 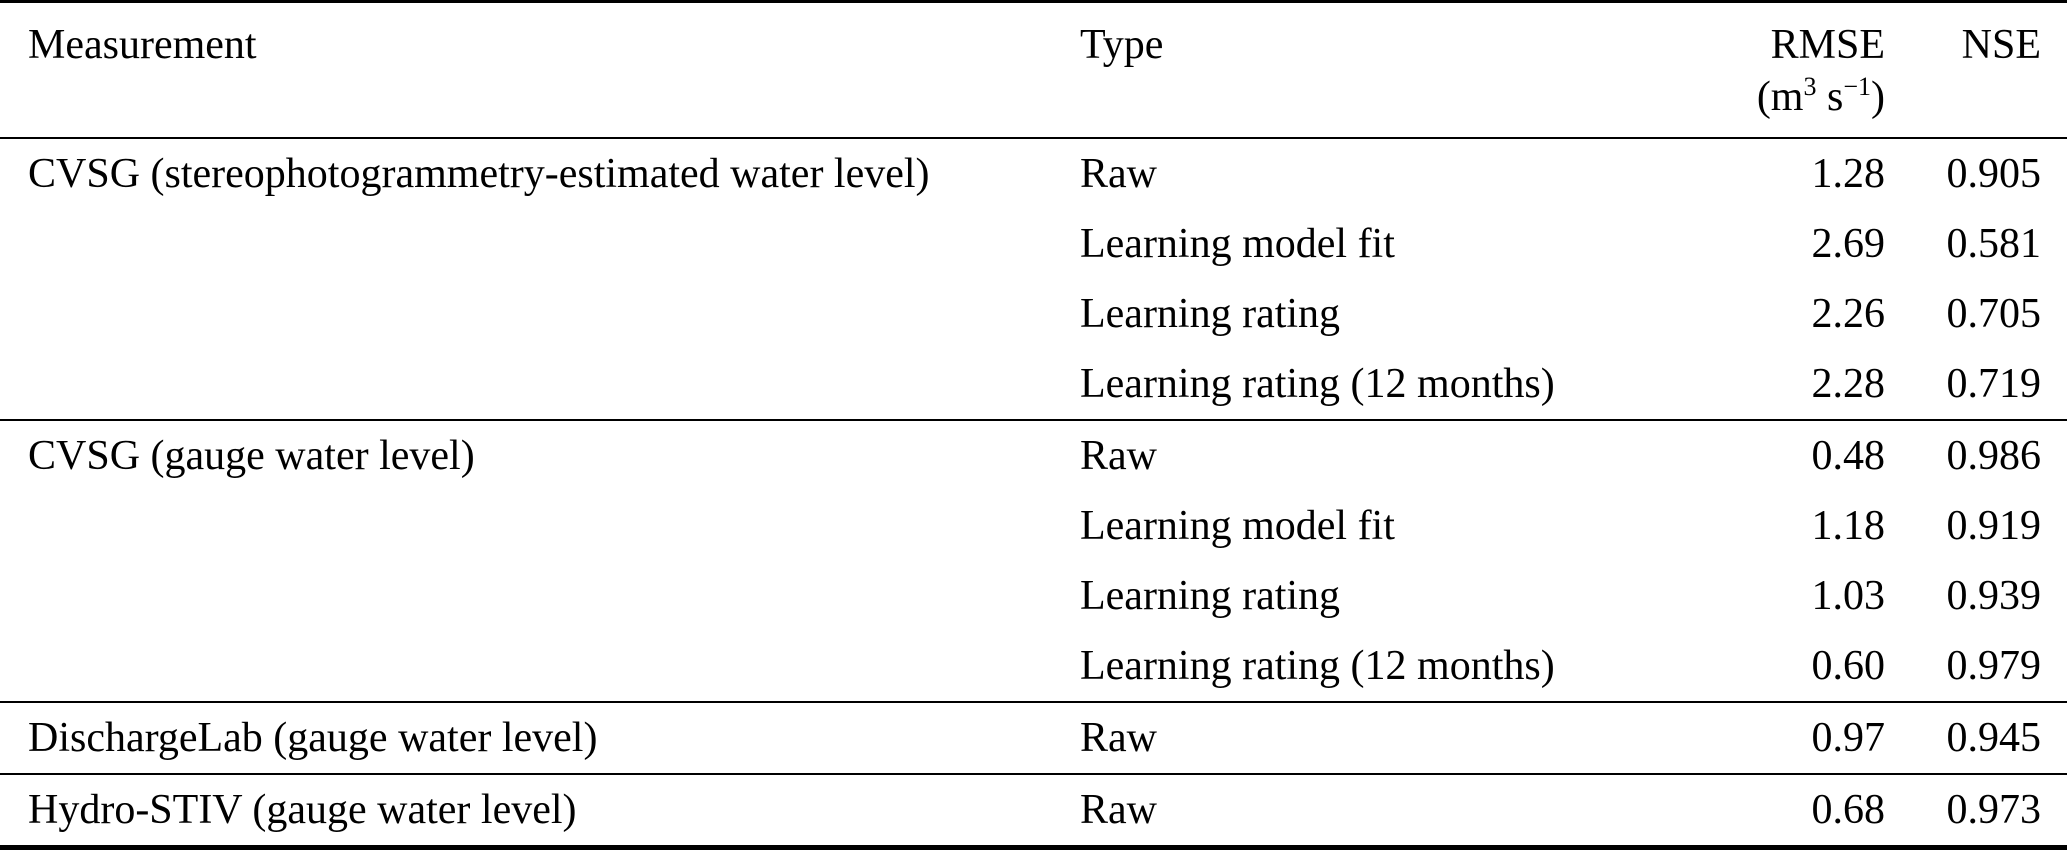 What do you see at coordinates (1994, 596) in the screenshot?
I see `nse-cell: 0.939` at bounding box center [1994, 596].